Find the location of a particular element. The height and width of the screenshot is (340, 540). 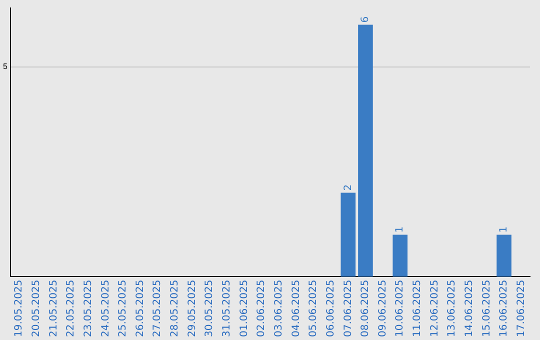

x-tick-label: 15.06.2025 is located at coordinates (486, 309).